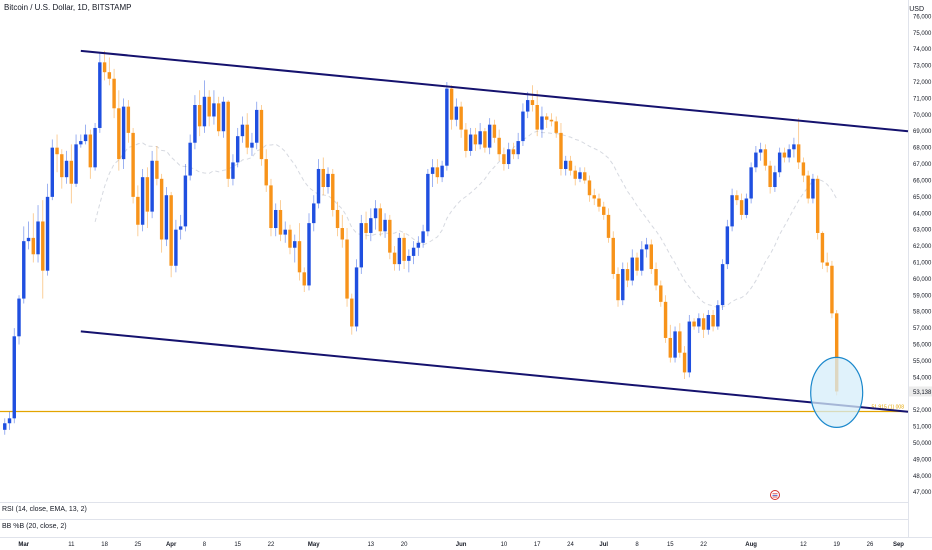 This screenshot has width=932, height=550. What do you see at coordinates (404, 545) in the screenshot?
I see `time-tick-label: 20` at bounding box center [404, 545].